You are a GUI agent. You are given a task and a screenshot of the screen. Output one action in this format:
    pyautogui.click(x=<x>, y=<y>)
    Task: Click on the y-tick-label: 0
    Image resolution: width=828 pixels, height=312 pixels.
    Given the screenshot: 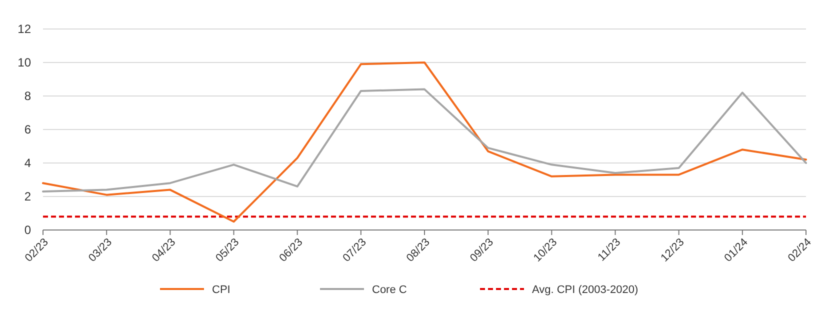 What is the action you would take?
    pyautogui.click(x=28, y=230)
    